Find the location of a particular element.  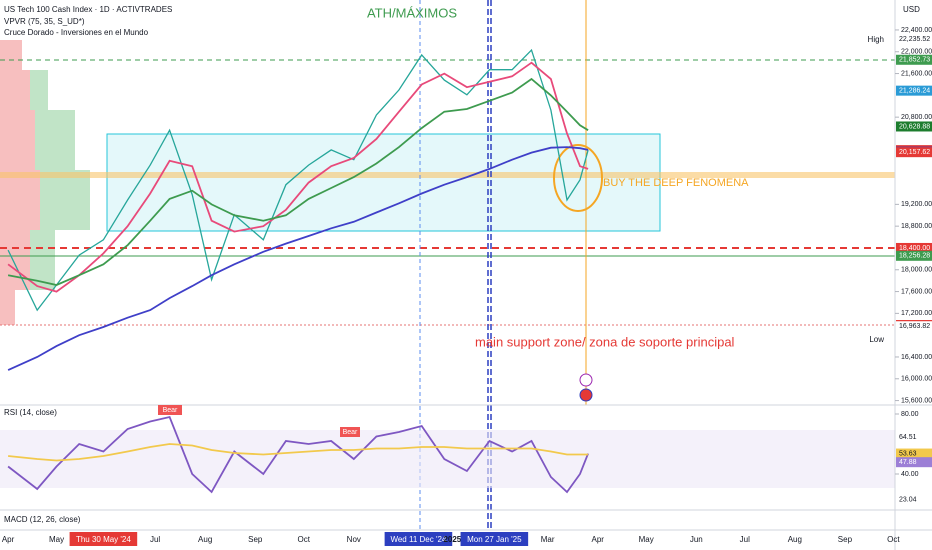

y-tick-label: 16,000.00 is located at coordinates (916, 379).